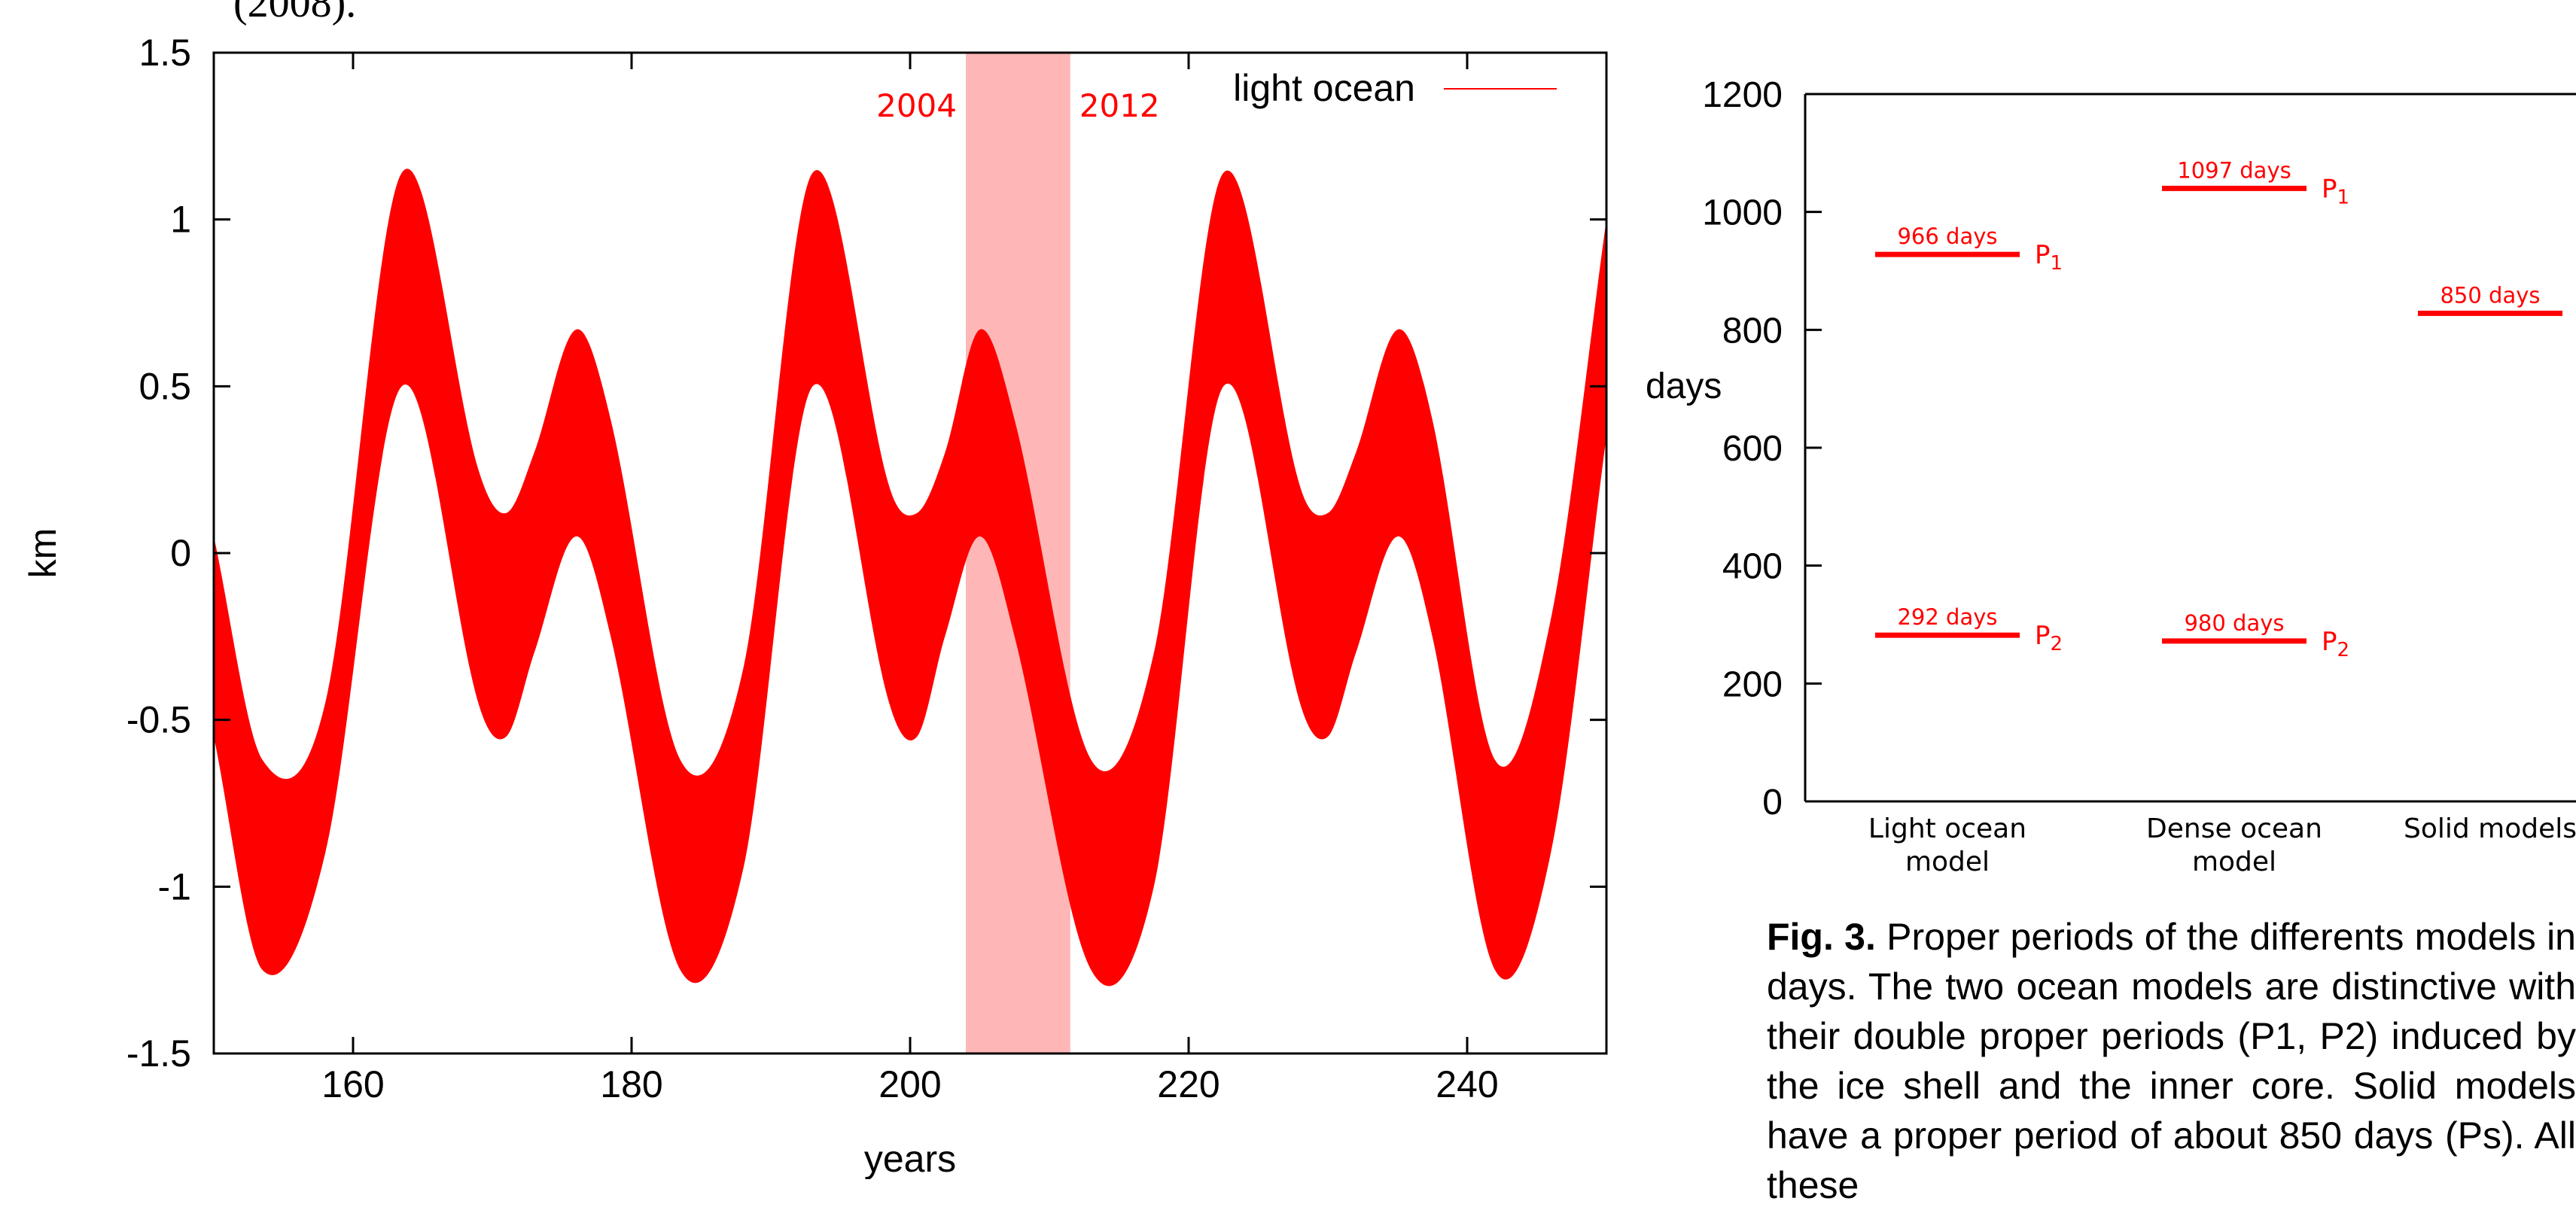 This screenshot has height=1210, width=2576. Describe the element at coordinates (158, 1054) in the screenshot. I see `y-tick-label: -1.5` at that location.